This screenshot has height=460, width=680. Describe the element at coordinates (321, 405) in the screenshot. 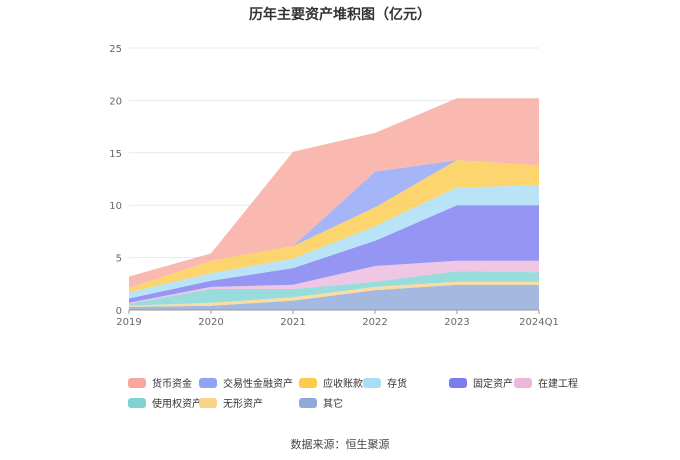

I see `legend-item: 其它` at that location.